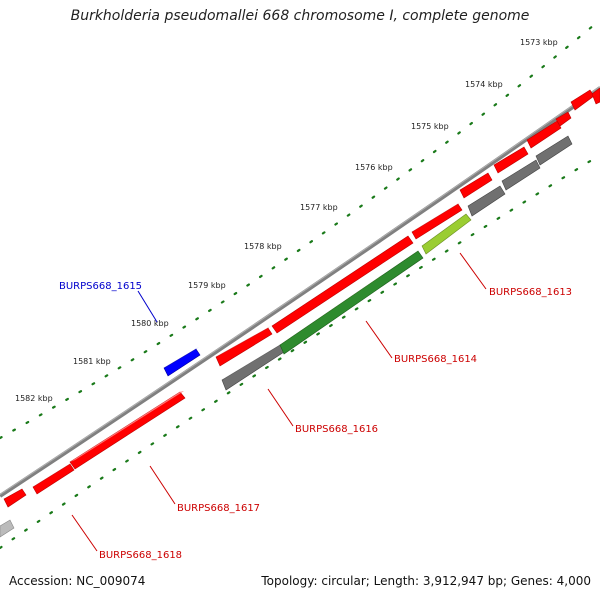 The height and width of the screenshot is (600, 600). I want to click on gene-label-burps668-1616: BURPS668_1616, so click(336, 429).